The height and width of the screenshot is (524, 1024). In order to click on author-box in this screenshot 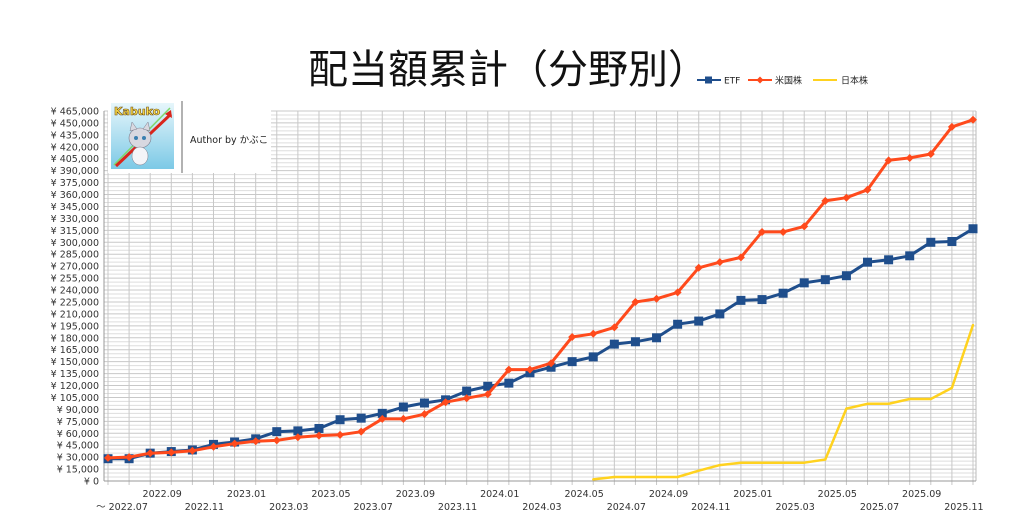, I will do `click(227, 137)`.